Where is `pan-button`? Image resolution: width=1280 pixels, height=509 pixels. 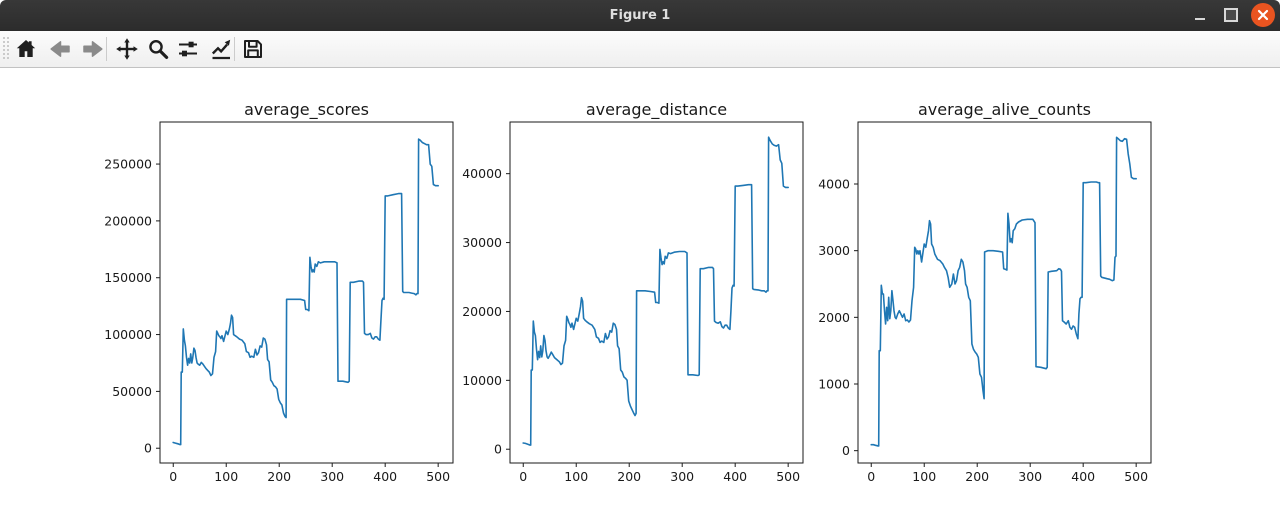 pan-button is located at coordinates (127, 49).